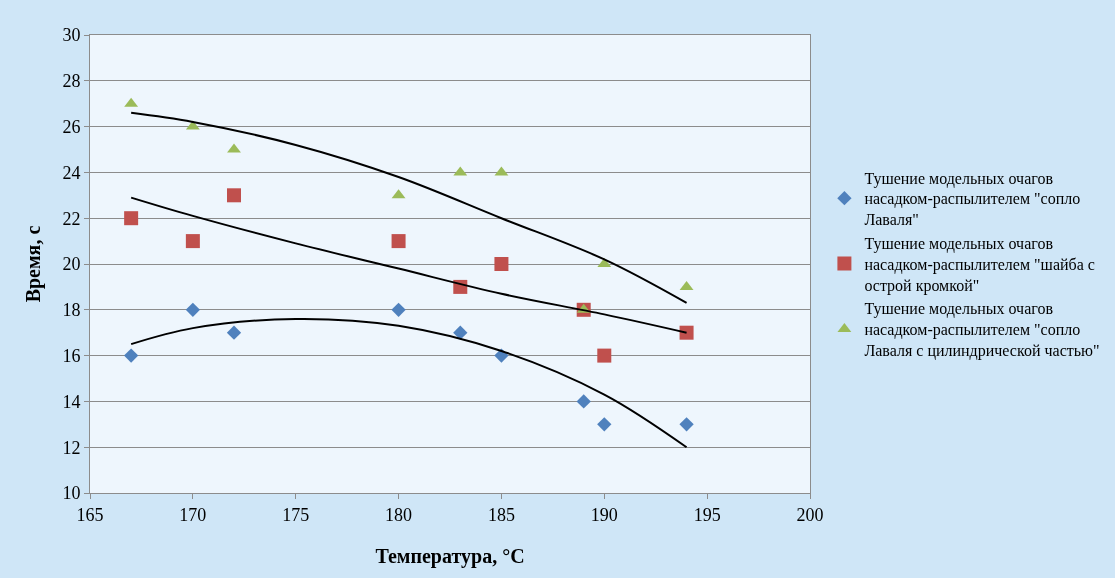 This screenshot has height=578, width=1115. Describe the element at coordinates (982, 330) in the screenshot. I see `legend-label: Тушение модельных очагов насадком-распылителем "сопло Лаваля с цилиндрической частью"` at that location.